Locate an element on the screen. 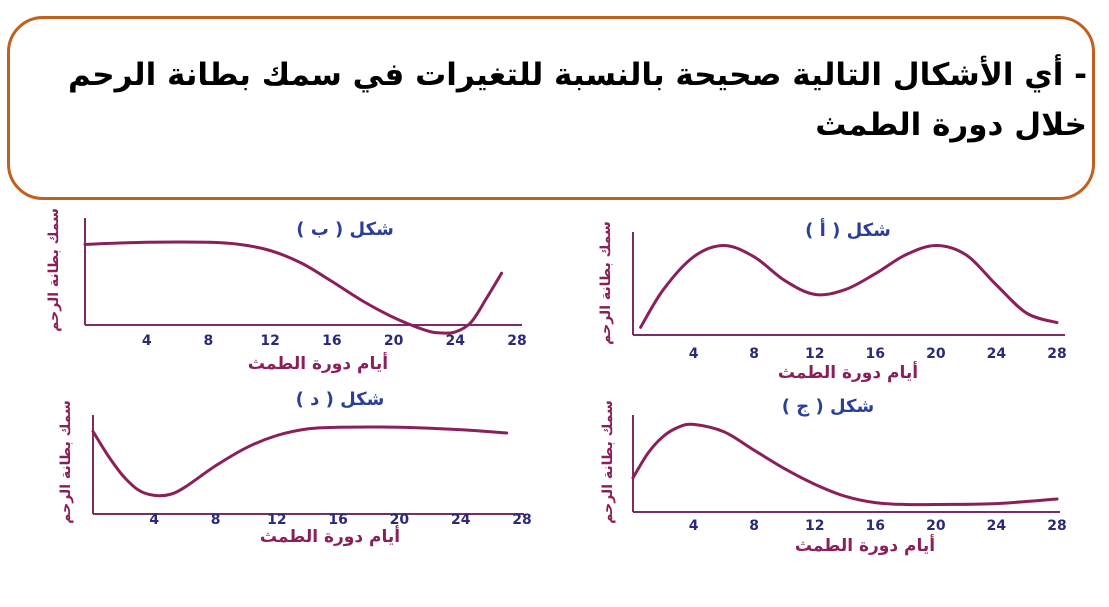 The height and width of the screenshot is (607, 1109). x-tick-label-a-24: 24 is located at coordinates (997, 354).